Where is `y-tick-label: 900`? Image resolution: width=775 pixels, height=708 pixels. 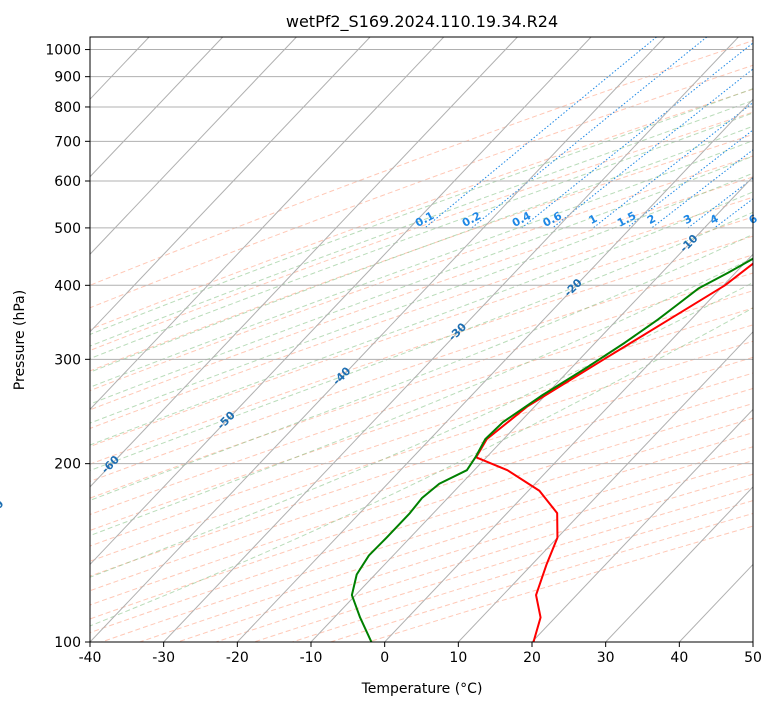
y-tick-label: 900 is located at coordinates (67, 78).